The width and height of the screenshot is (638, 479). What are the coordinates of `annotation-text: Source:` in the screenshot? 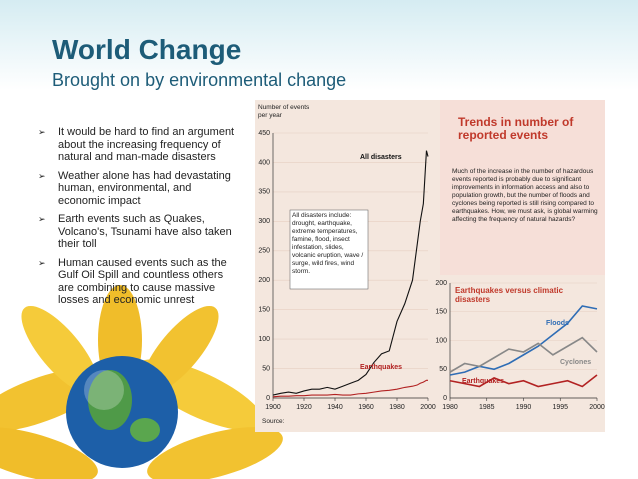 It's located at (273, 421).